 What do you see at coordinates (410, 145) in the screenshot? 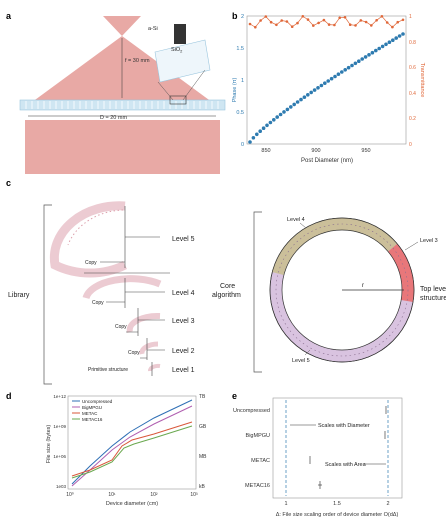
I see `ytick-right: 0` at bounding box center [410, 145].